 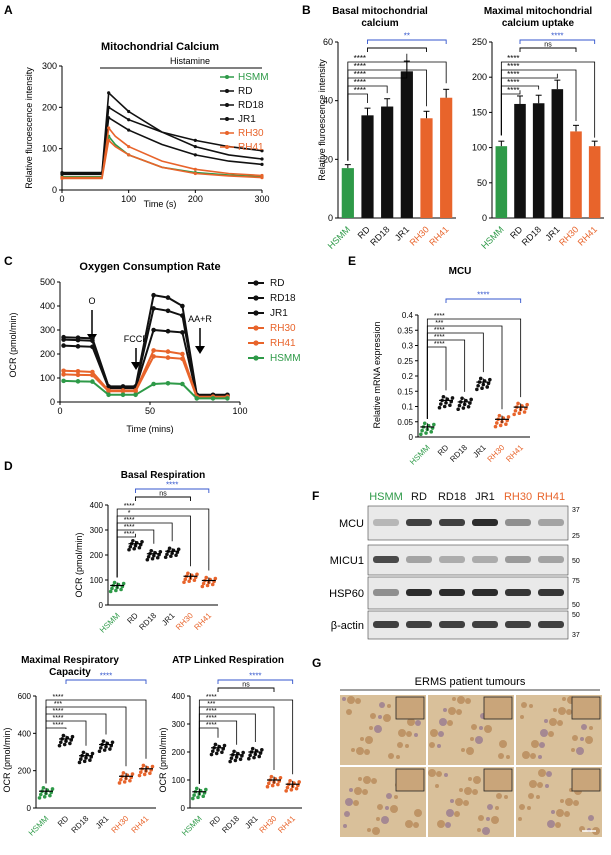 I want to click on panel-b2-title-2: calcium uptake, so click(x=538, y=23).